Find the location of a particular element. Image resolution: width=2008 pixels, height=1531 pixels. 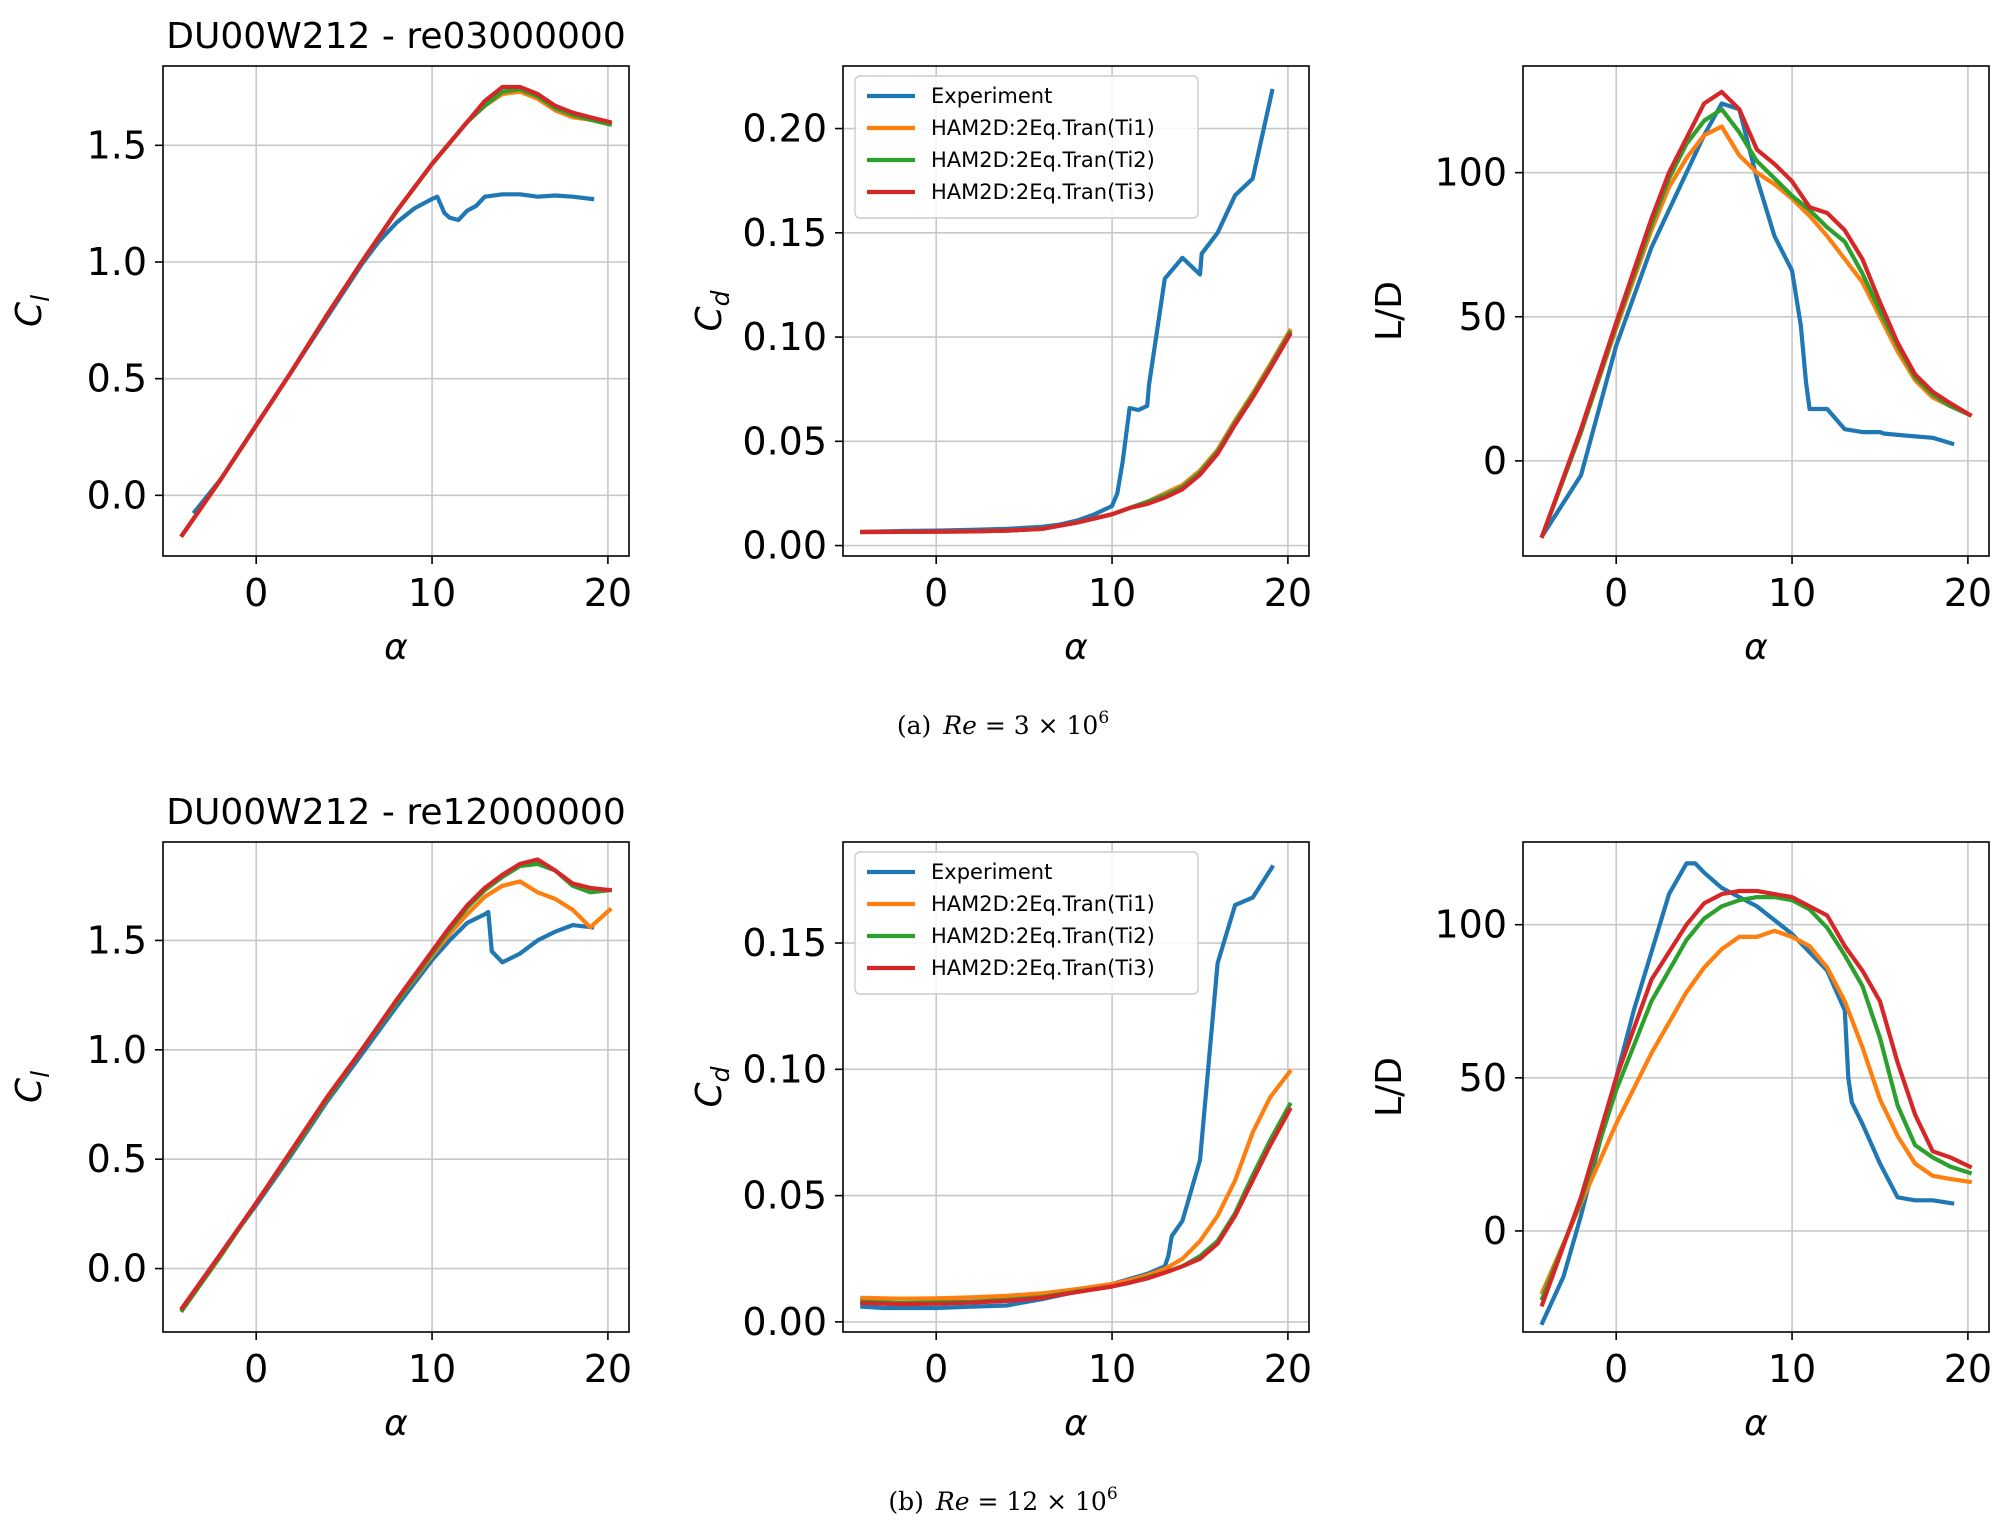

chart-ld-re12e6: 0 10 20 0 50 100 α L/D is located at coordinates (1680, 1142).